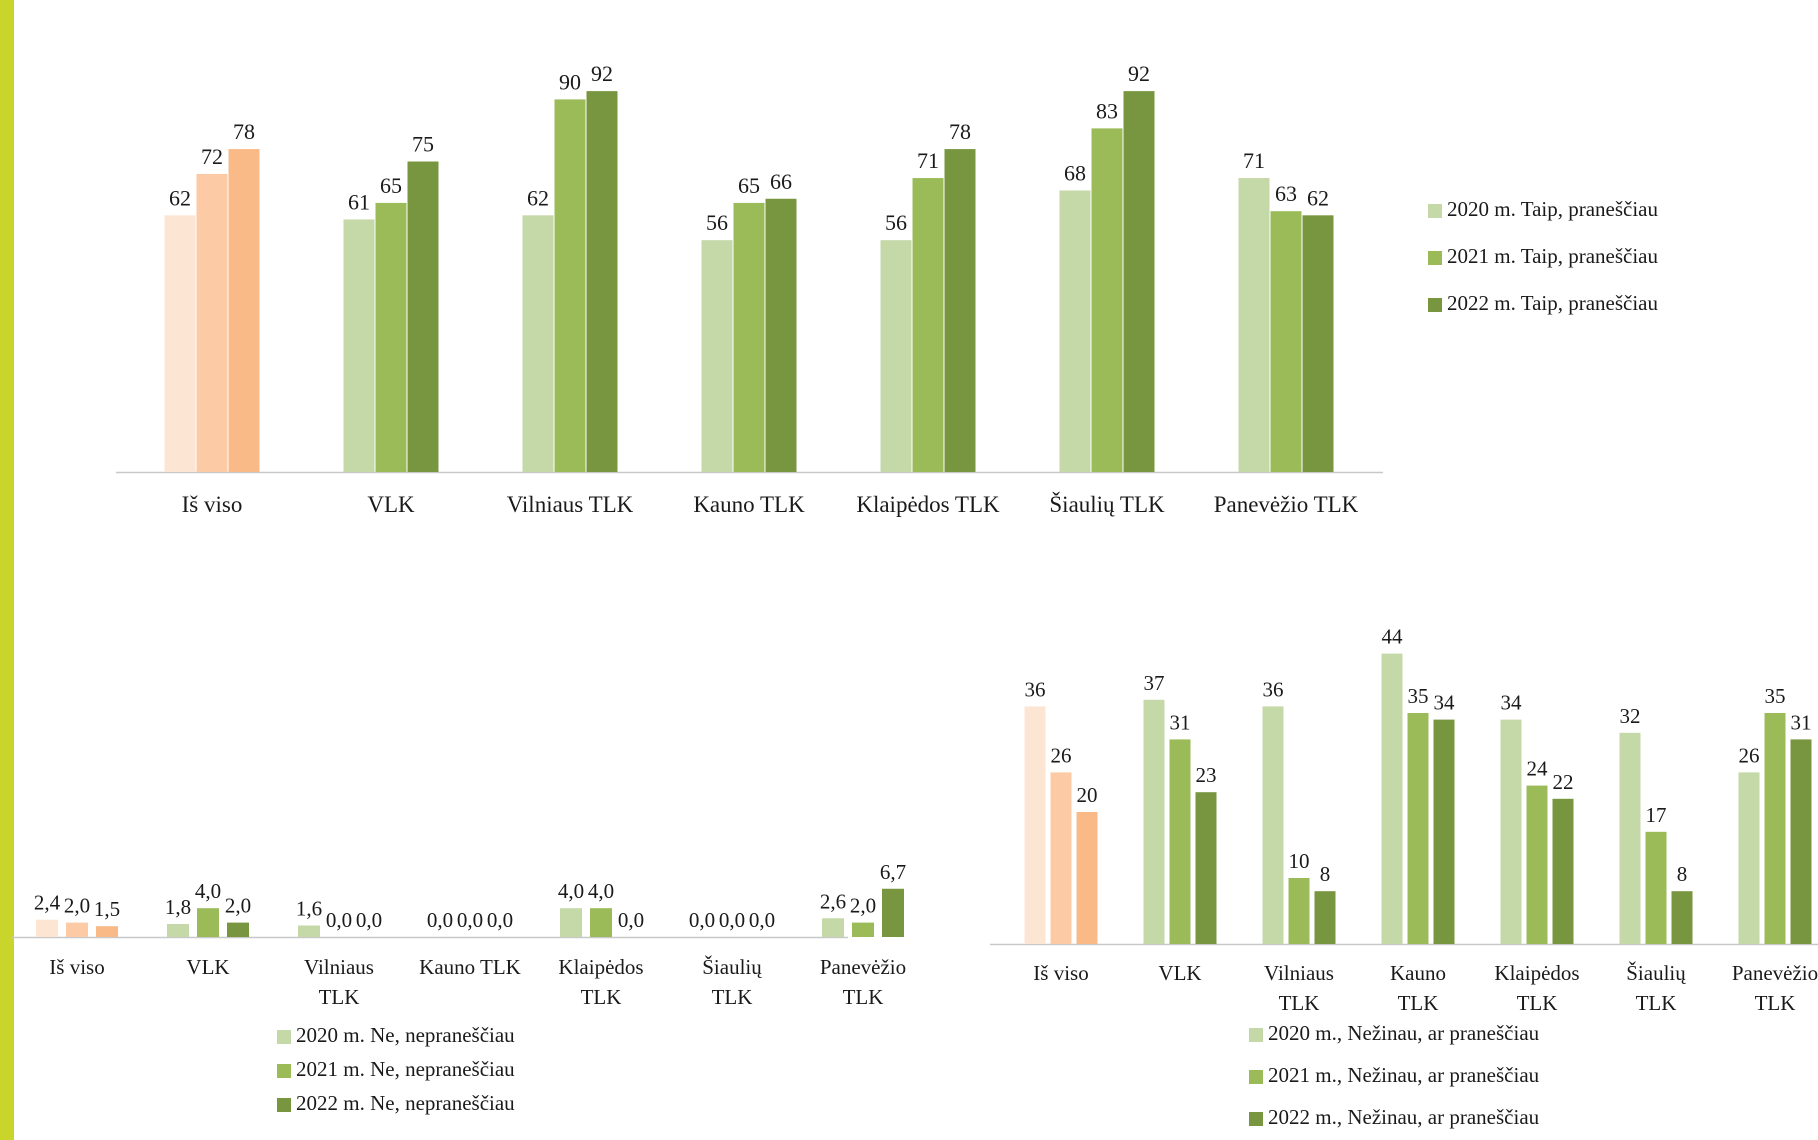 The image size is (1818, 1140). Describe the element at coordinates (1749, 755) in the screenshot. I see `data-label: 26` at that location.